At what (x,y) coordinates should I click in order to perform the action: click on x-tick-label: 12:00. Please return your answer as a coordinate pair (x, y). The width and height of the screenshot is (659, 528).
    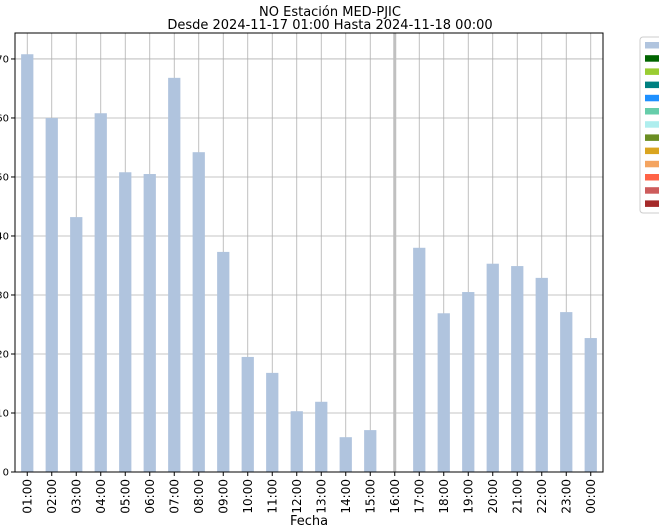
    Looking at the image, I should click on (297, 496).